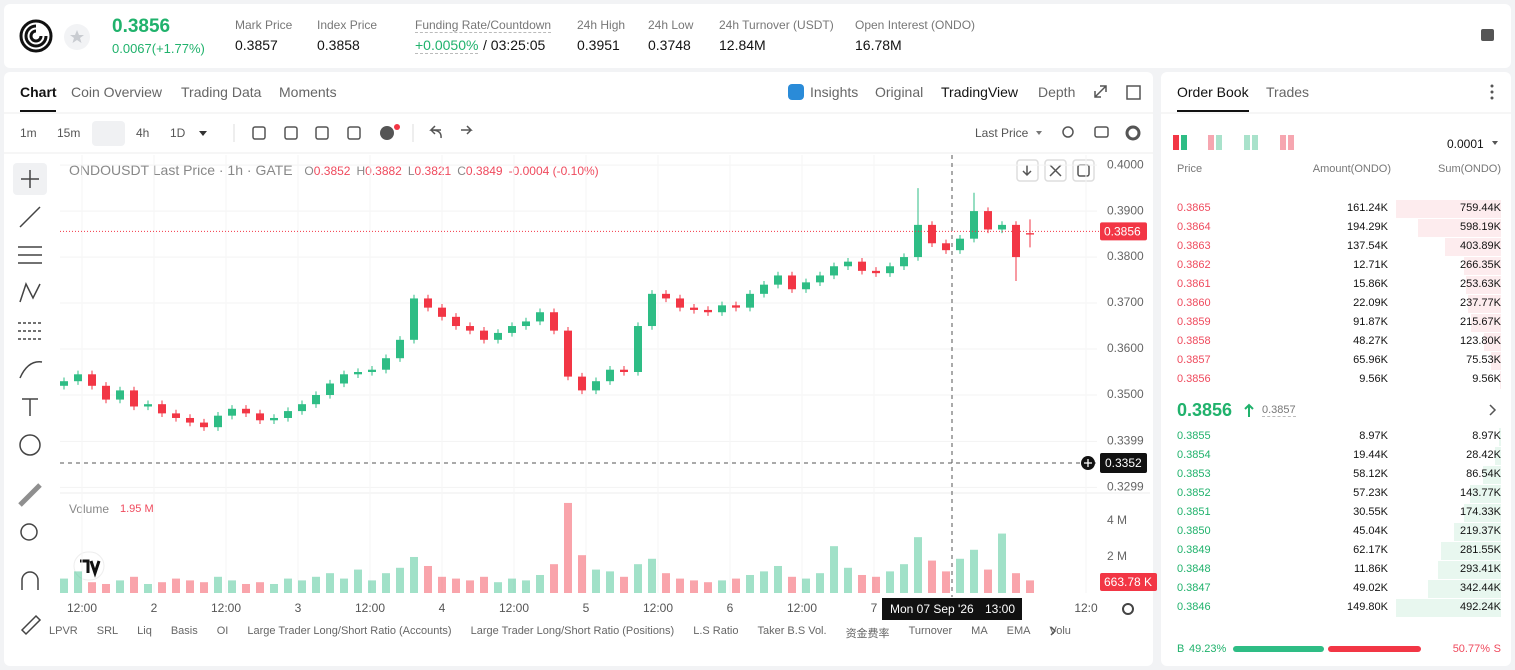 The image size is (1515, 670). I want to click on interval: 1m, so click(28, 133).